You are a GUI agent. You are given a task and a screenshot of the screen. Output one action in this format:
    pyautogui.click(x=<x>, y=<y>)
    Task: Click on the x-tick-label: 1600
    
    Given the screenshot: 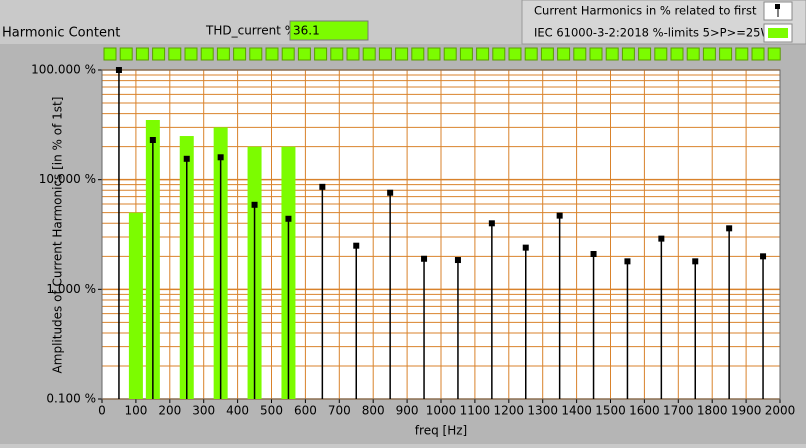 What is the action you would take?
    pyautogui.click(x=644, y=411)
    